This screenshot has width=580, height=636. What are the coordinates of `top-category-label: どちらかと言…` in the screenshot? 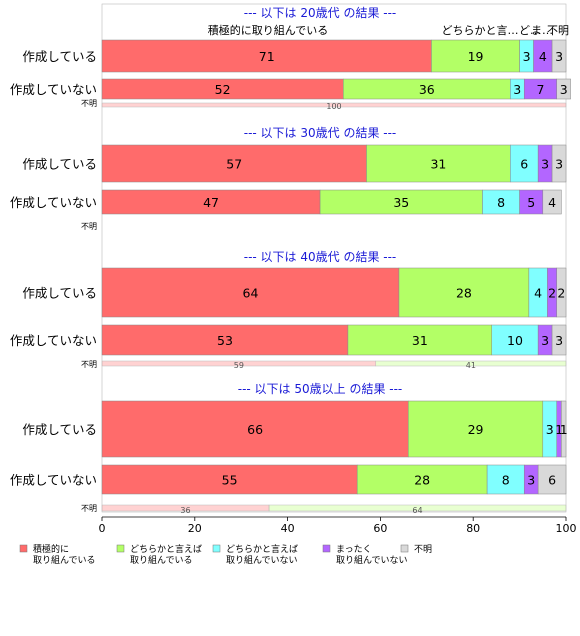 It's located at (480, 30).